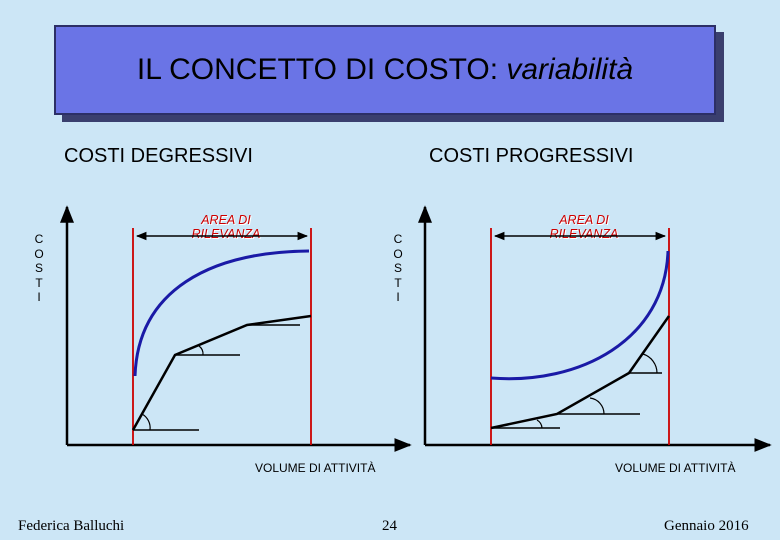 This screenshot has width=780, height=540. I want to click on right-x-axis-label: VOLUME DI ATTIVITÀ, so click(675, 468).